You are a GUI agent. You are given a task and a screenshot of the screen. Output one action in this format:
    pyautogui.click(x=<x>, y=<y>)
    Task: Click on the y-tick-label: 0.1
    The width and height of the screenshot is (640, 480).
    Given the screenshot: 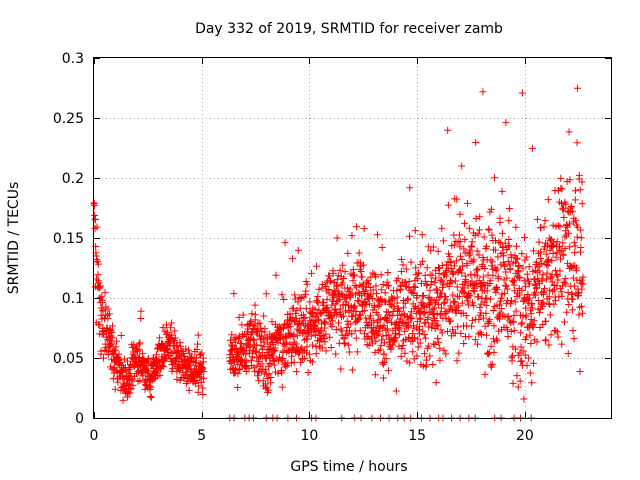 What is the action you would take?
    pyautogui.click(x=73, y=299)
    